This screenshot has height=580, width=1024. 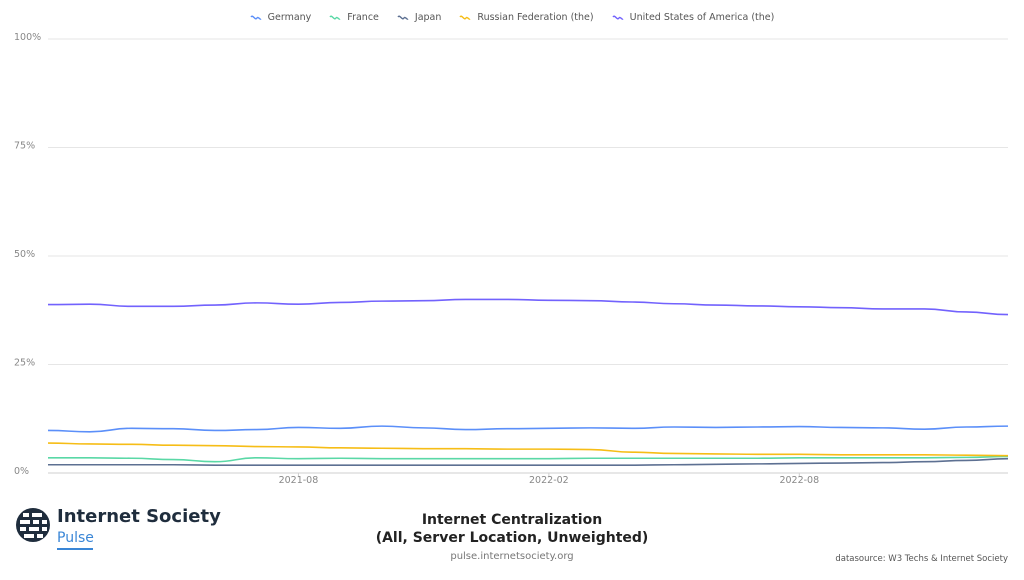 What do you see at coordinates (21, 471) in the screenshot?
I see `y-tick-label: 0%` at bounding box center [21, 471].